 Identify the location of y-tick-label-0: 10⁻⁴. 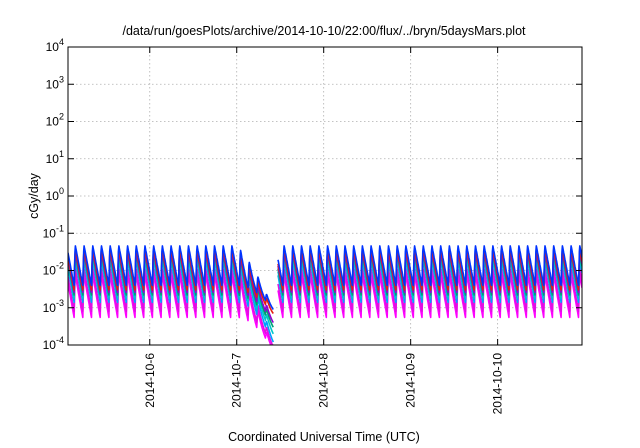
(53, 343).